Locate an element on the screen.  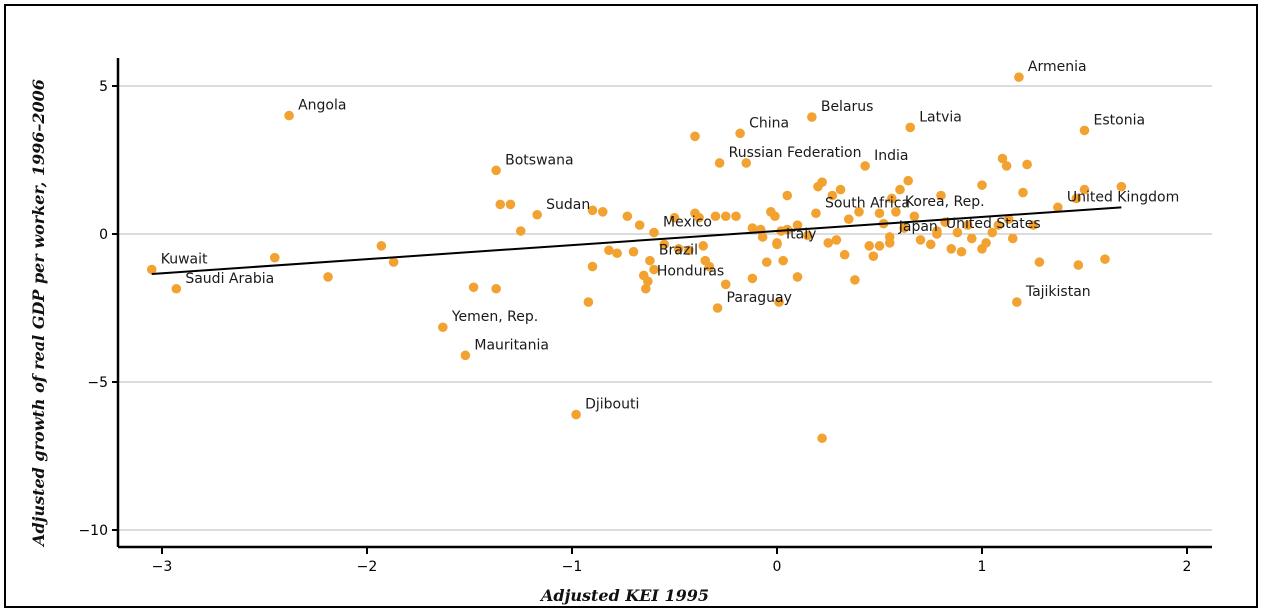
point-label: Korea, Rep. is located at coordinates (945, 202).